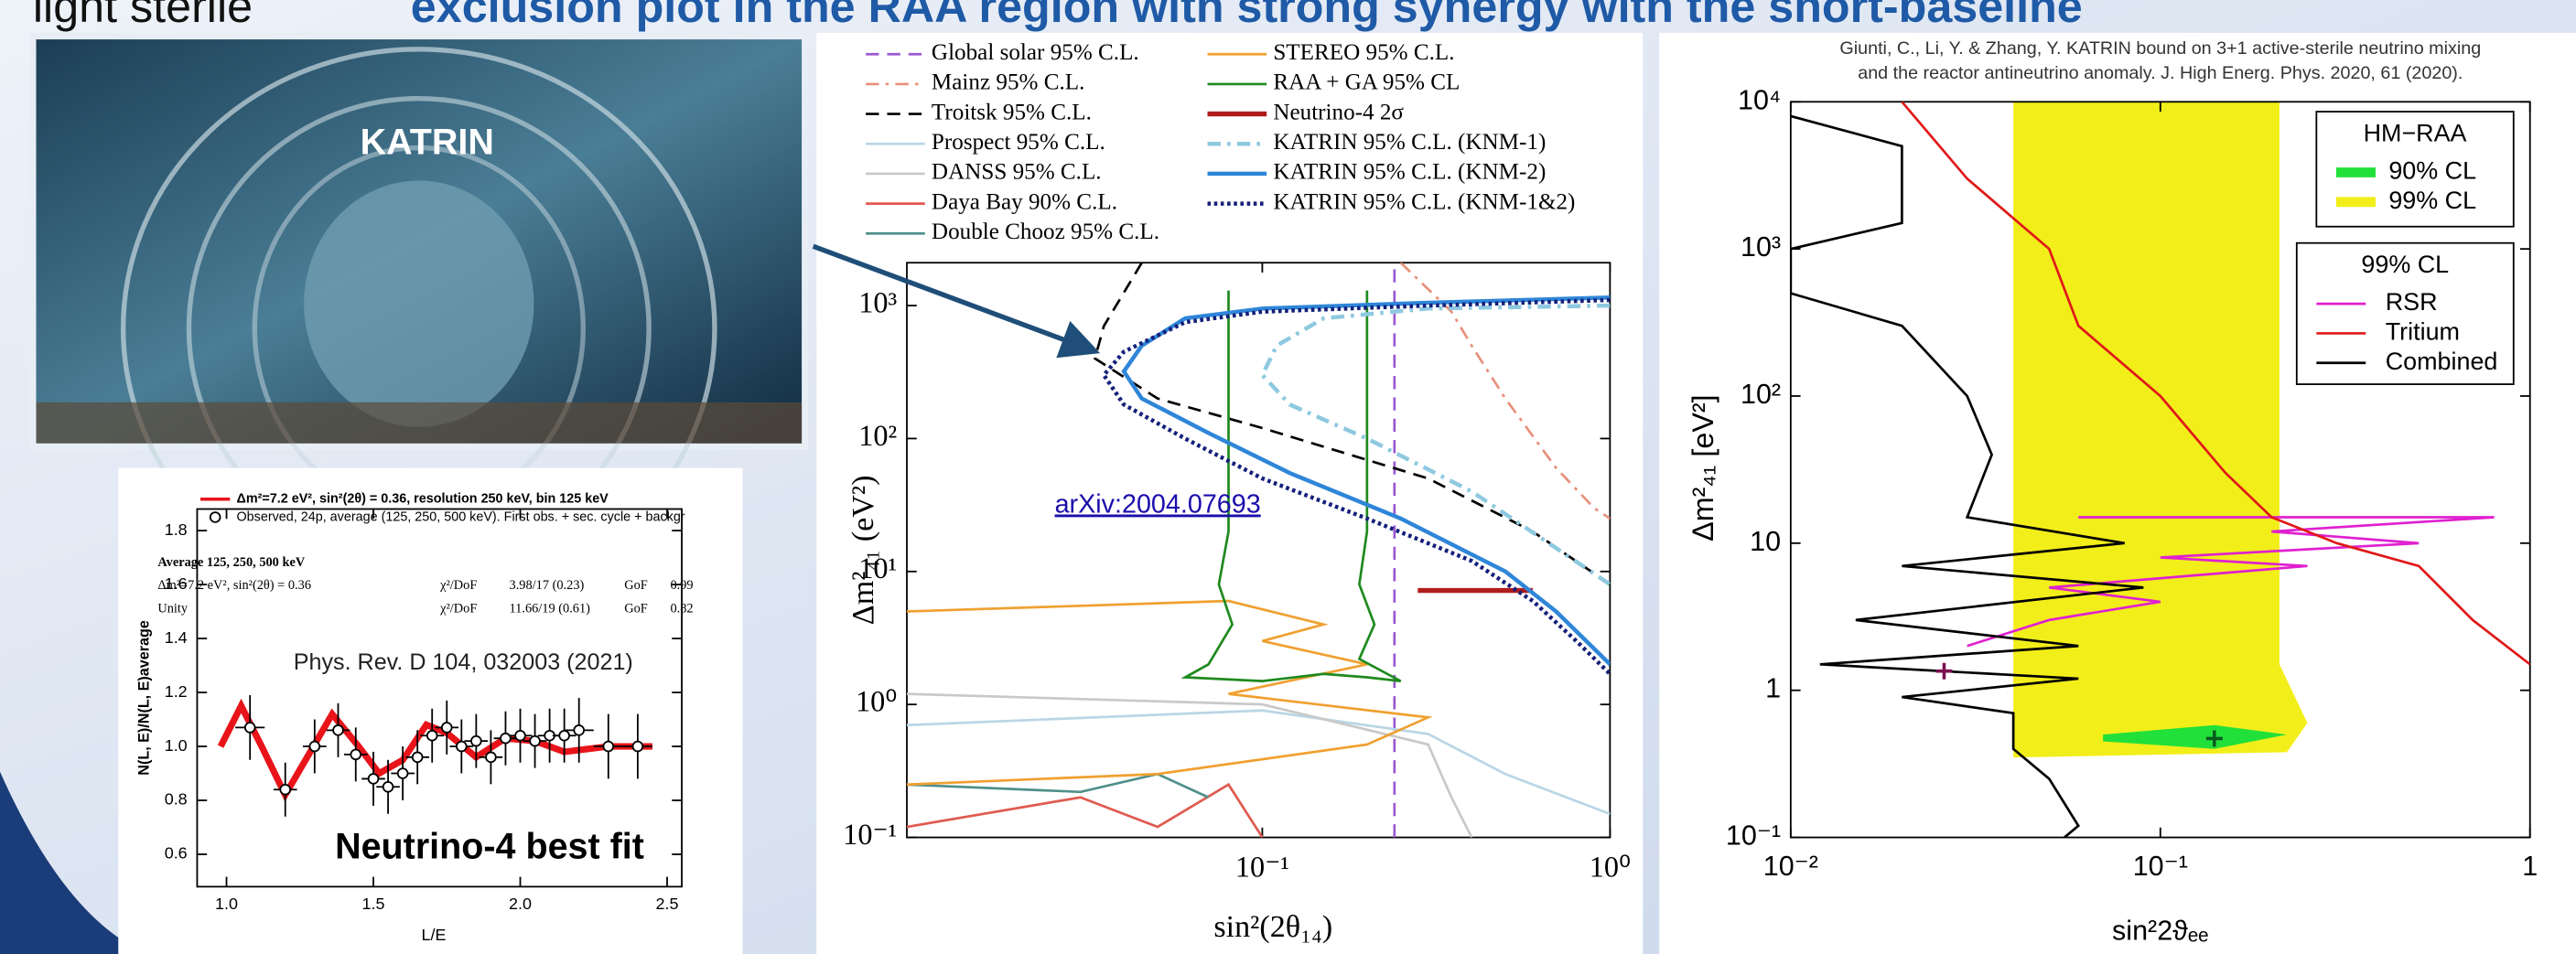  I want to click on panel-neutrino4, so click(430, 710).